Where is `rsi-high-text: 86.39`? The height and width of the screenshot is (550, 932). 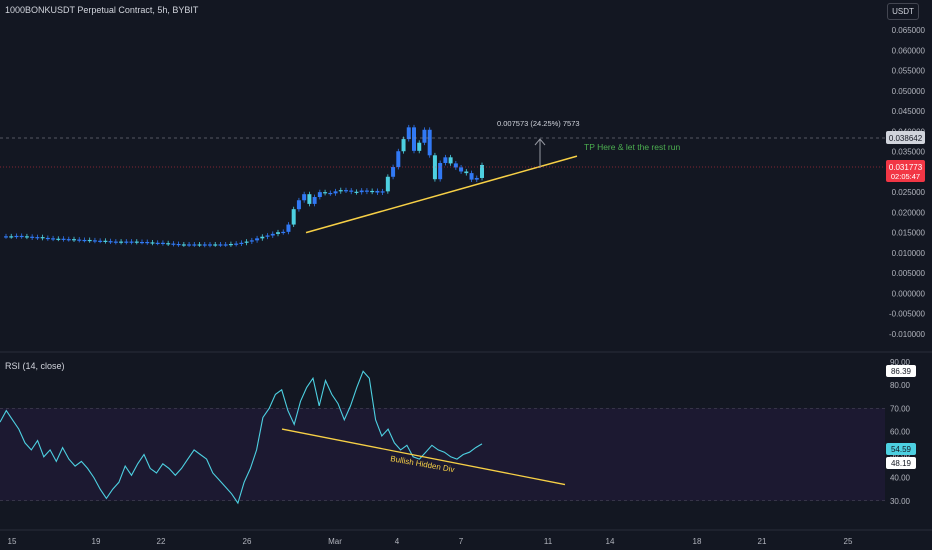 rsi-high-text: 86.39 is located at coordinates (901, 371).